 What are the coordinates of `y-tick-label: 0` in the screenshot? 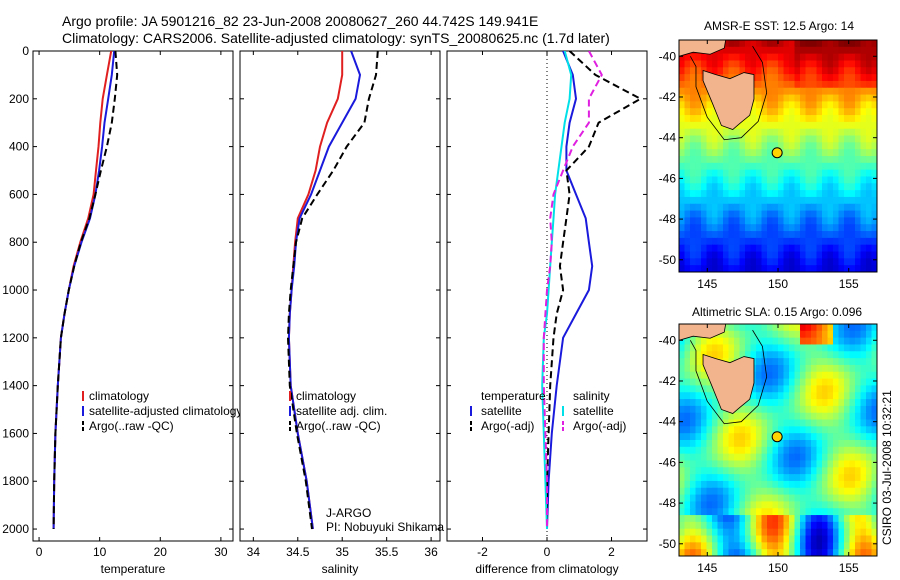 It's located at (25, 51).